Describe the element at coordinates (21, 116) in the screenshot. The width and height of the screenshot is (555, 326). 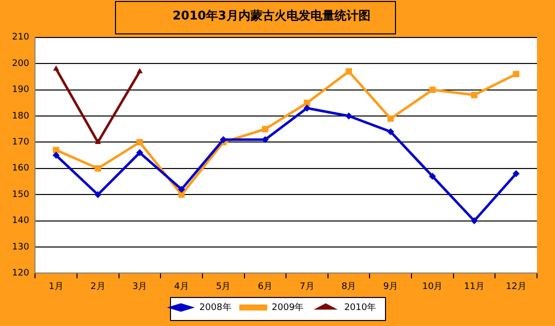
I see `y-tick-label: 180` at that location.